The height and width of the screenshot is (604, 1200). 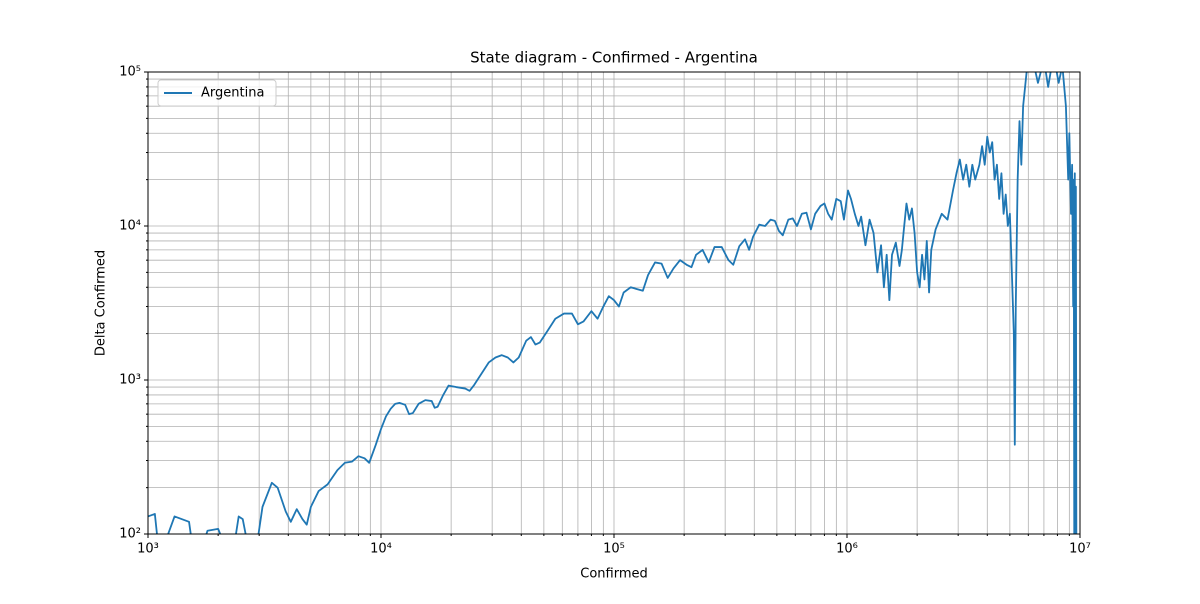 What do you see at coordinates (130, 72) in the screenshot?
I see `y-tick-label: 10⁵` at bounding box center [130, 72].